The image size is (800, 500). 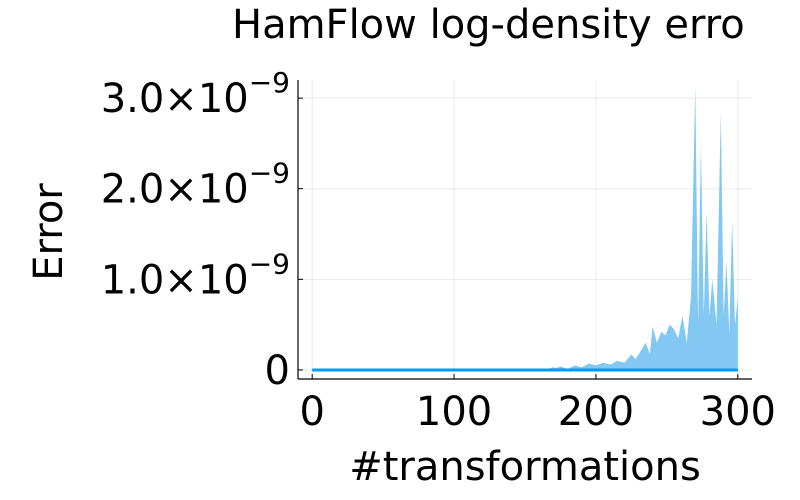 I want to click on chart-title: HamFlow log-density erro, so click(x=488, y=25).